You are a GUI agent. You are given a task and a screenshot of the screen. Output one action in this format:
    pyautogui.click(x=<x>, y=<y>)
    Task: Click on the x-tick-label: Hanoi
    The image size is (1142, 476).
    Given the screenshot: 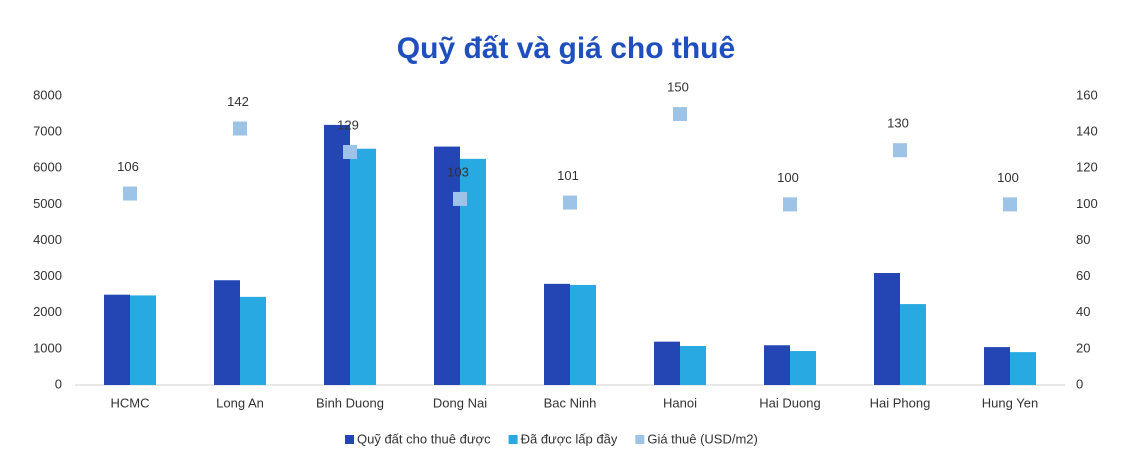 What is the action you would take?
    pyautogui.click(x=680, y=402)
    